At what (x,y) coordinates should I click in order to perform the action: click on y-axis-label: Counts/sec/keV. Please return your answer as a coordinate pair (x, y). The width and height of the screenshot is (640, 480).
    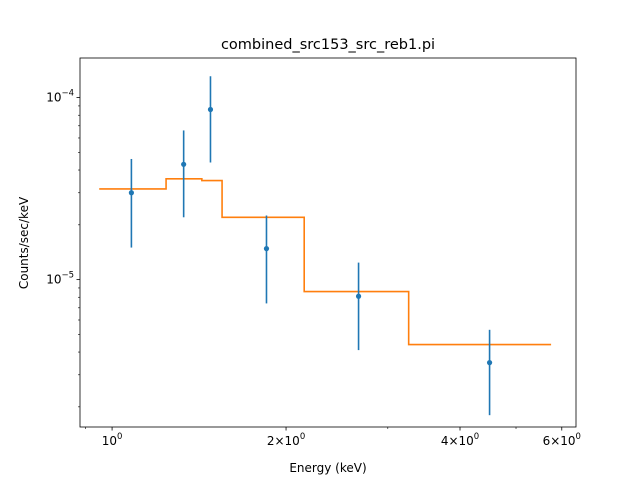
    Looking at the image, I should click on (24, 242).